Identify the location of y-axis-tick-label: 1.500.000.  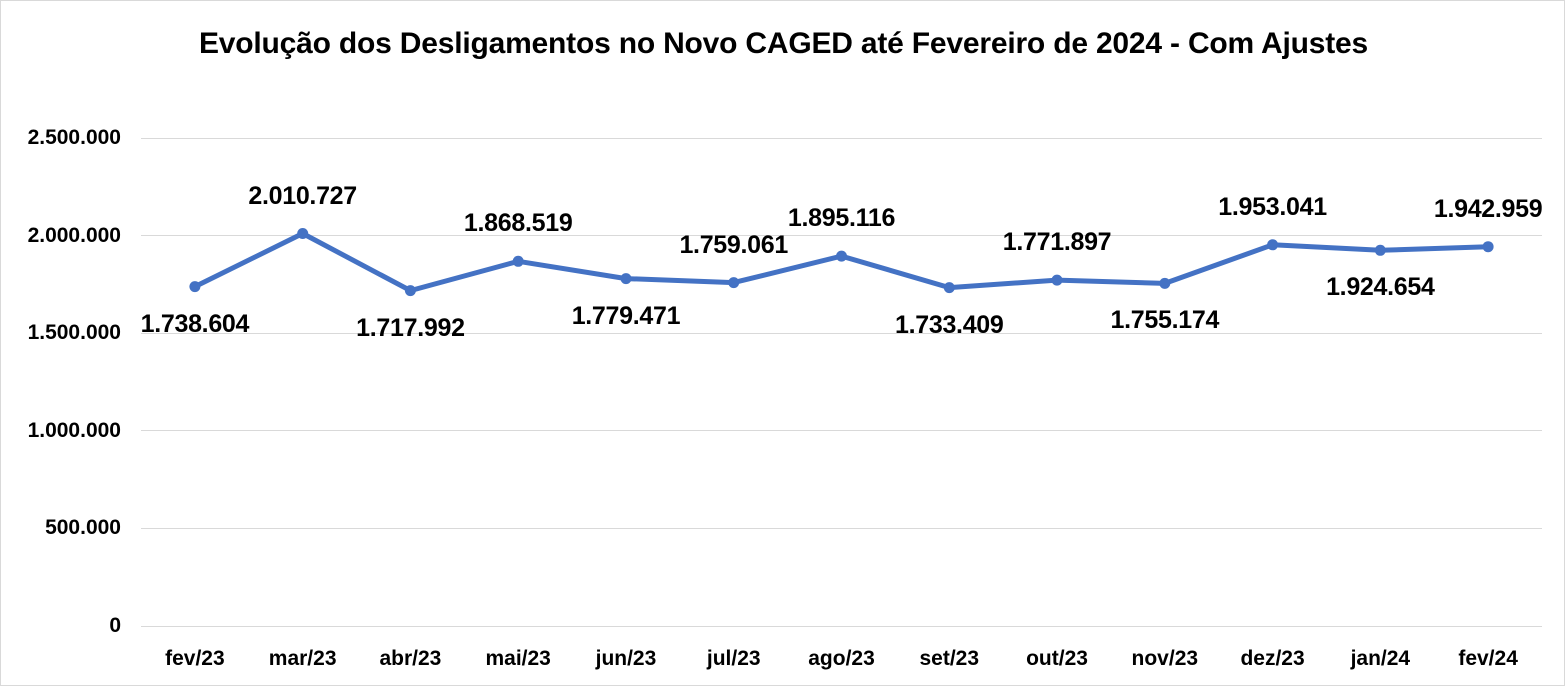
(74, 333).